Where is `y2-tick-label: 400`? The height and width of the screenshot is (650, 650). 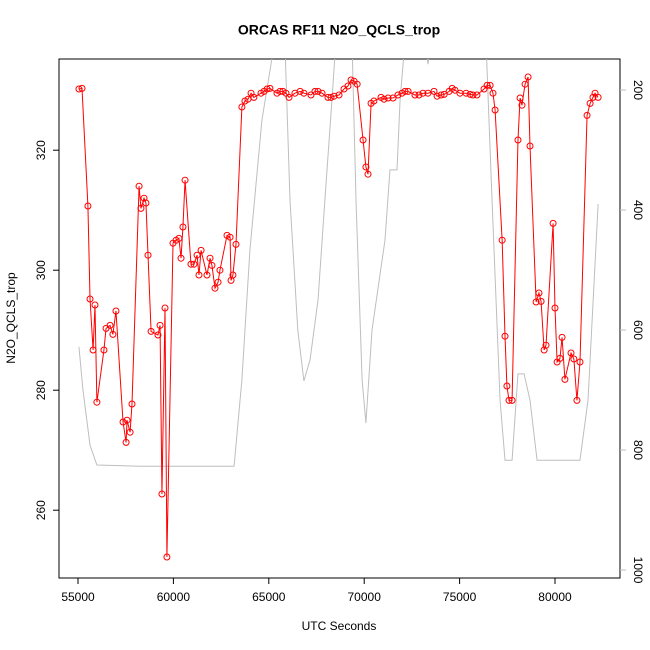
y2-tick-label: 400 is located at coordinates (638, 210).